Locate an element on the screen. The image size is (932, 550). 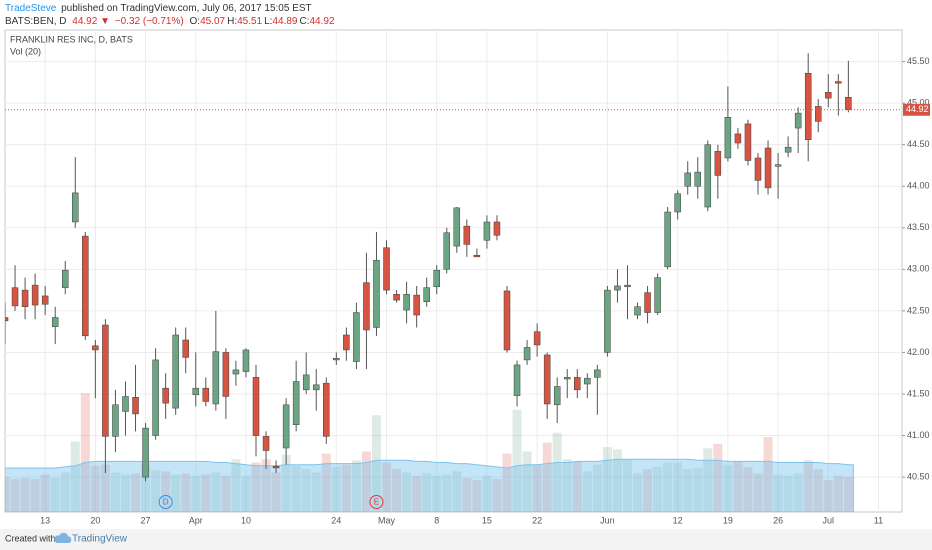
legend-volume: Vol (20) is located at coordinates (25, 51).